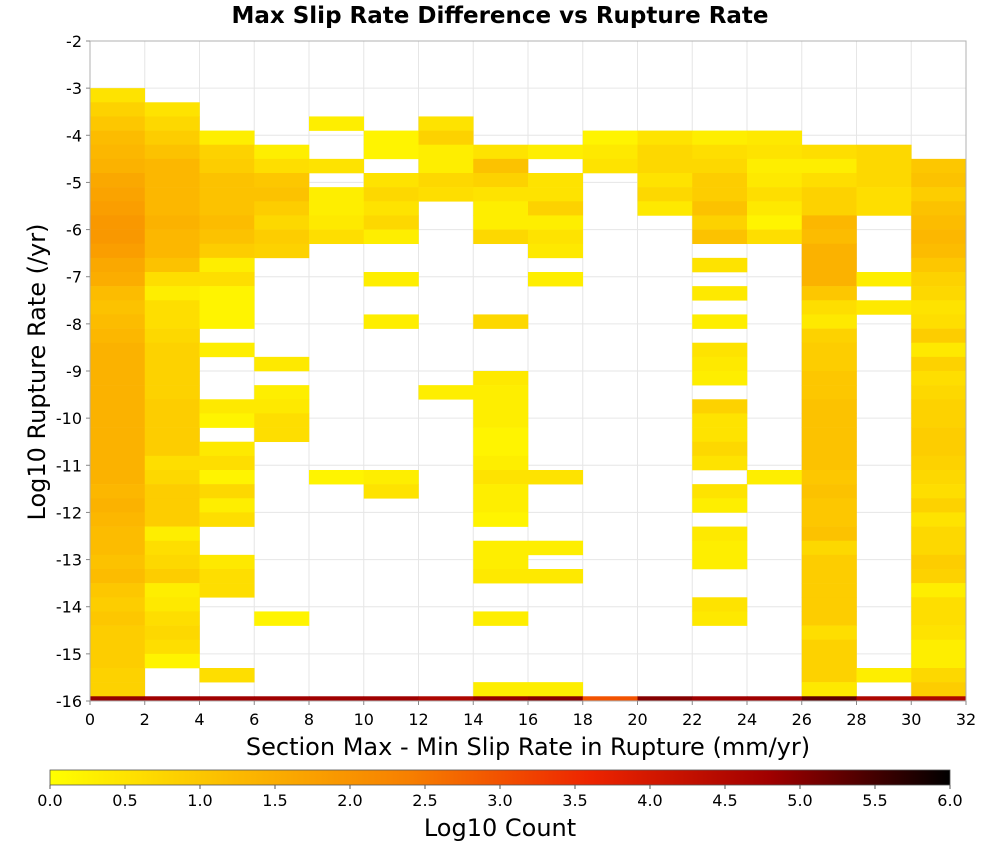 Image resolution: width=1000 pixels, height=850 pixels. I want to click on y-tick-label: -3, so click(74, 88).